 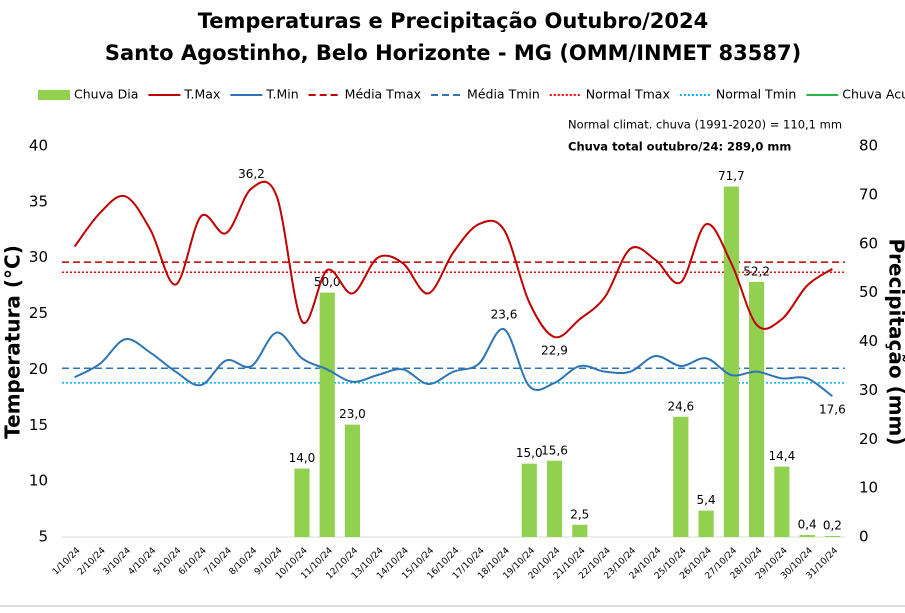 What do you see at coordinates (352, 414) in the screenshot?
I see `data-label: 23,0` at bounding box center [352, 414].